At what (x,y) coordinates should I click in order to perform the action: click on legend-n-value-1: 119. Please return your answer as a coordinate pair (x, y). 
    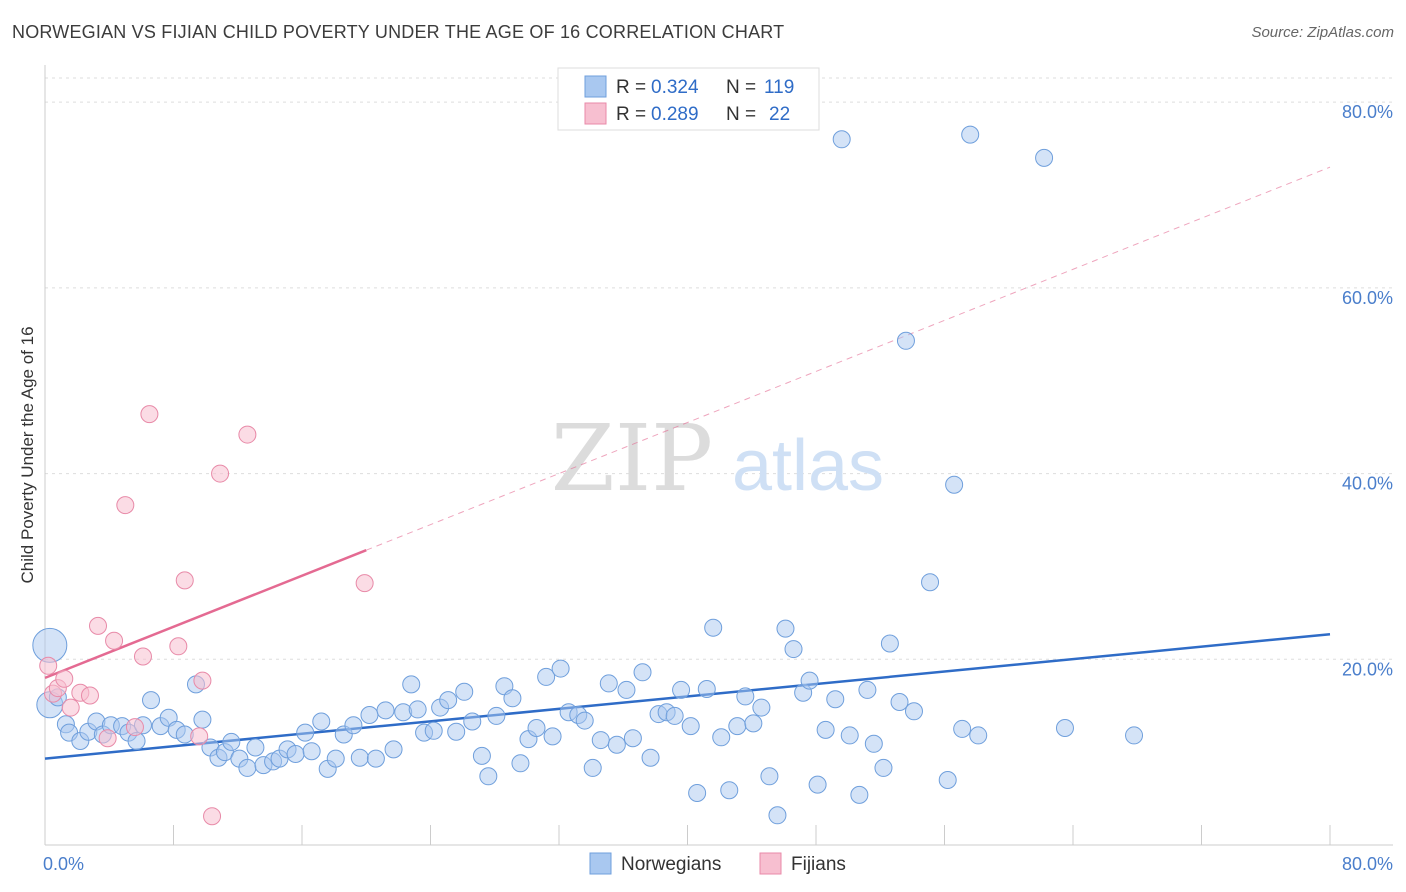
    Looking at the image, I should click on (779, 87).